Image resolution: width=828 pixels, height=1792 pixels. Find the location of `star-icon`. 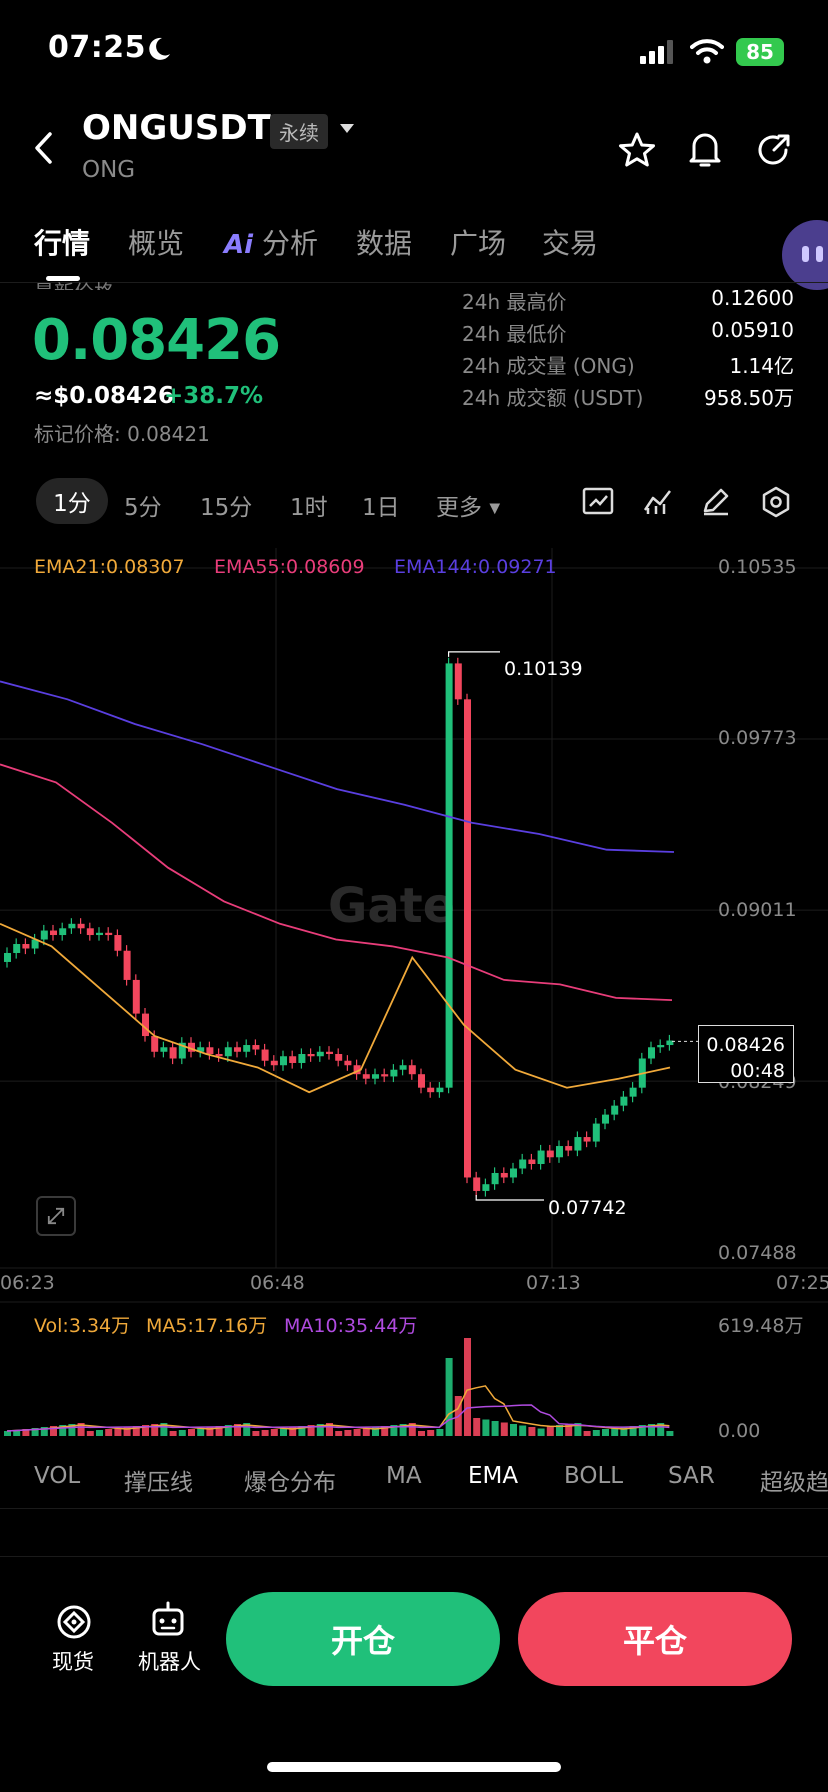

star-icon is located at coordinates (637, 150).